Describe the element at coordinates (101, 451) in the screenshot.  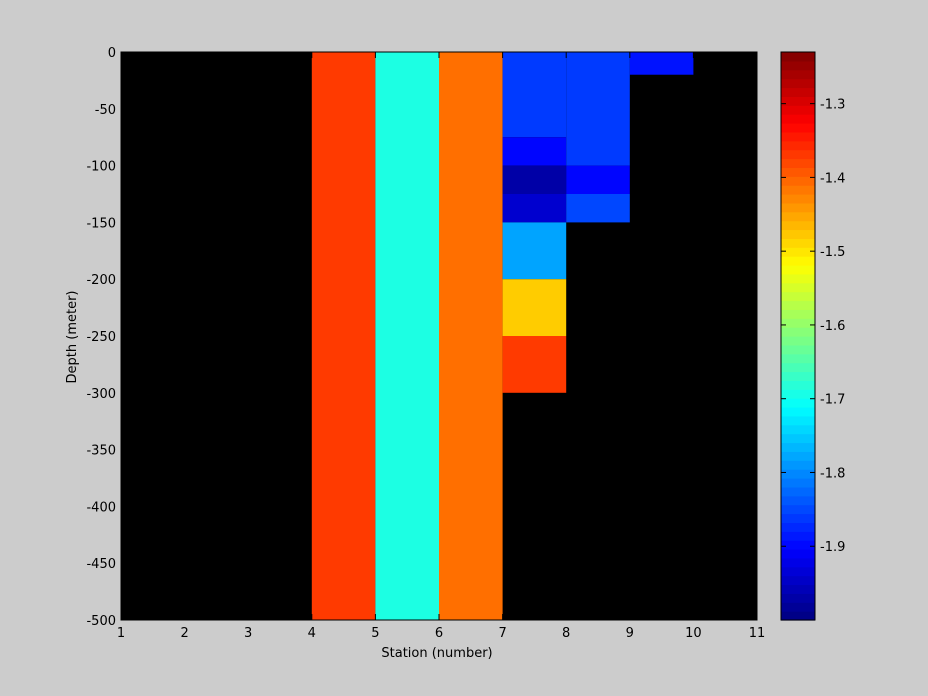
I see `y-tick-label: -350` at that location.